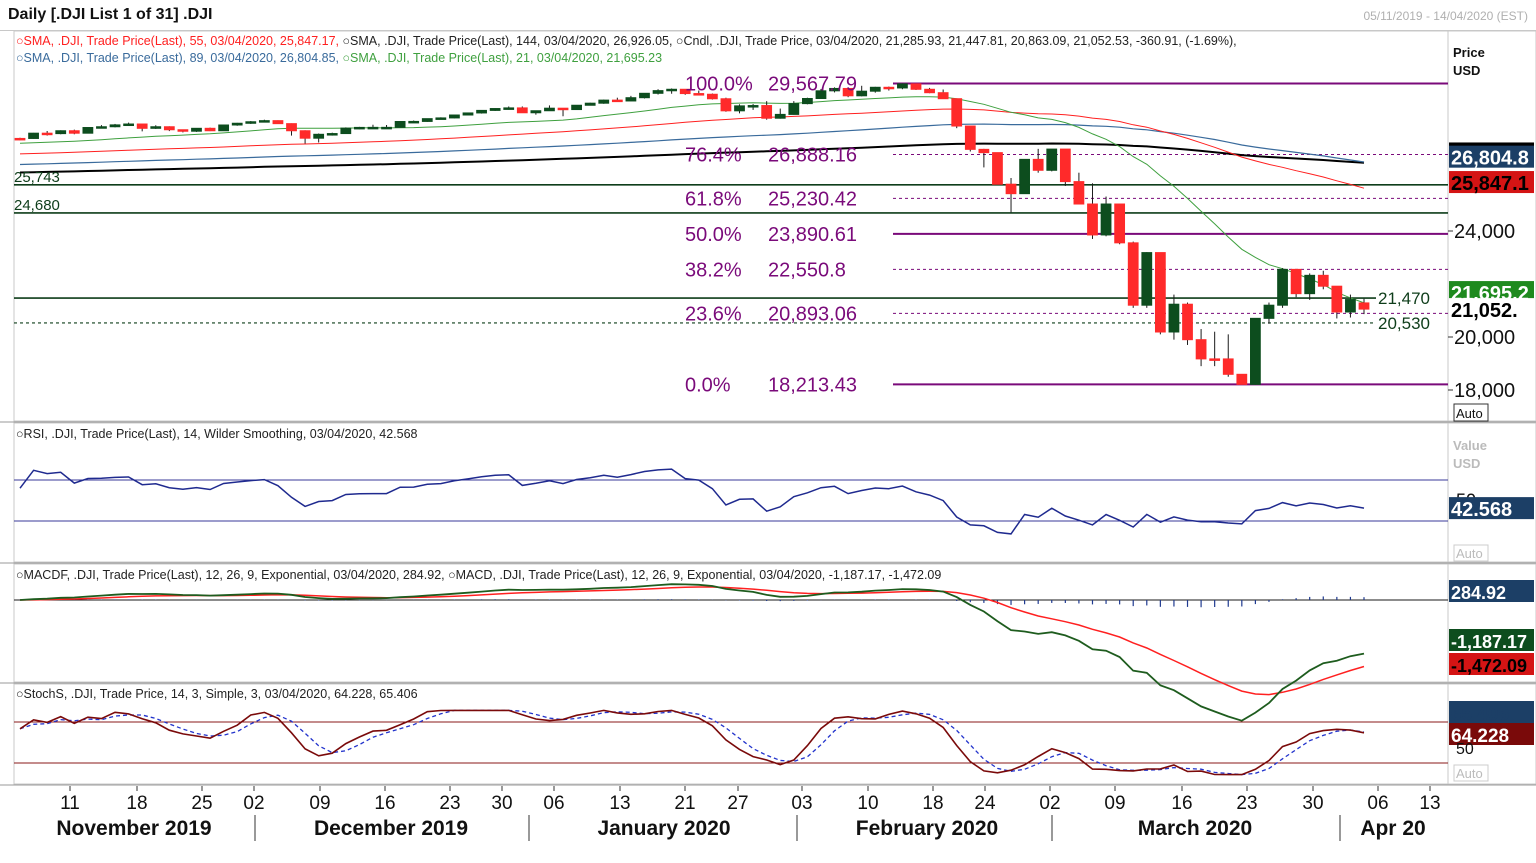 The height and width of the screenshot is (863, 1536). What do you see at coordinates (1489, 642) in the screenshot?
I see `macd-tag-label-1: -1,187.17` at bounding box center [1489, 642].